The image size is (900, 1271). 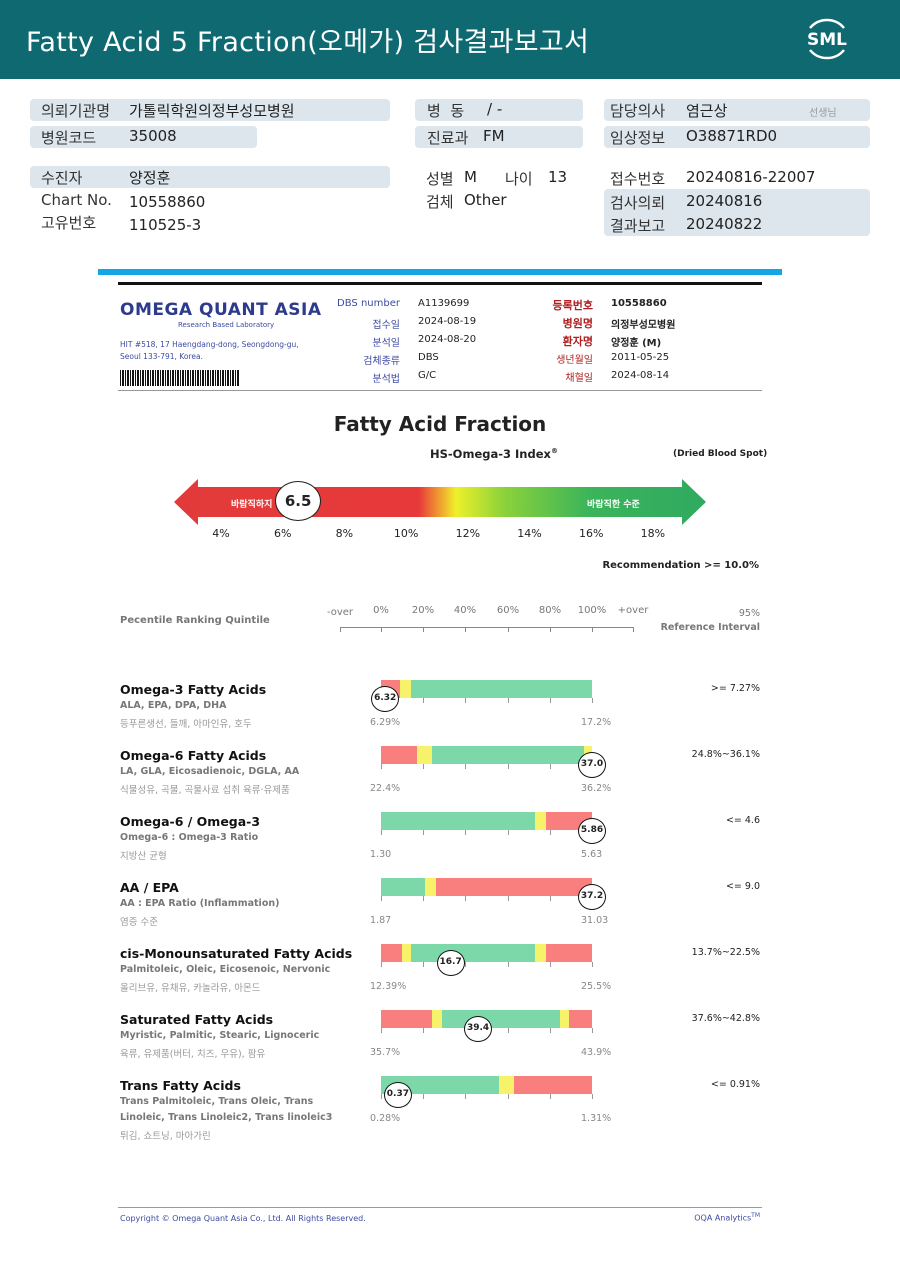 I want to click on reference-interval: <= 9.0, so click(x=742, y=886).